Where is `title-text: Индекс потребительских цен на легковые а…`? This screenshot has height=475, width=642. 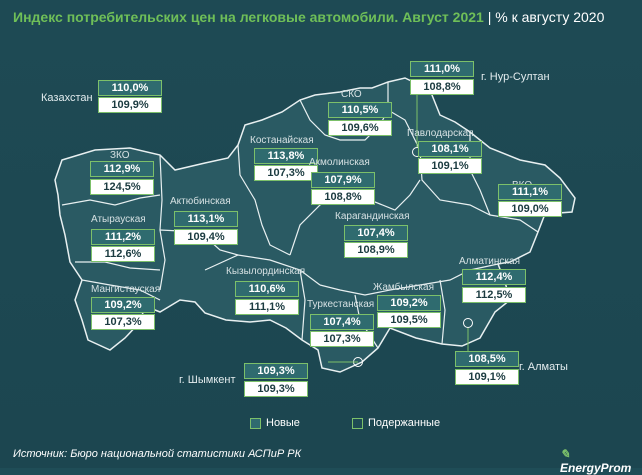 title-text: Индекс потребительских цен на легковые а… is located at coordinates (248, 17).